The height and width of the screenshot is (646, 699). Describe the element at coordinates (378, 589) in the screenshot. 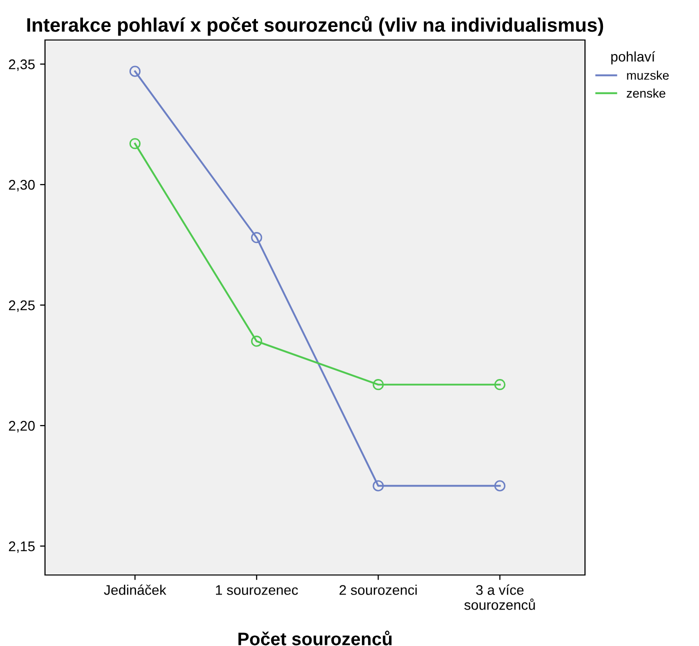

I see `x-tick-label: 2 sourozenci` at that location.